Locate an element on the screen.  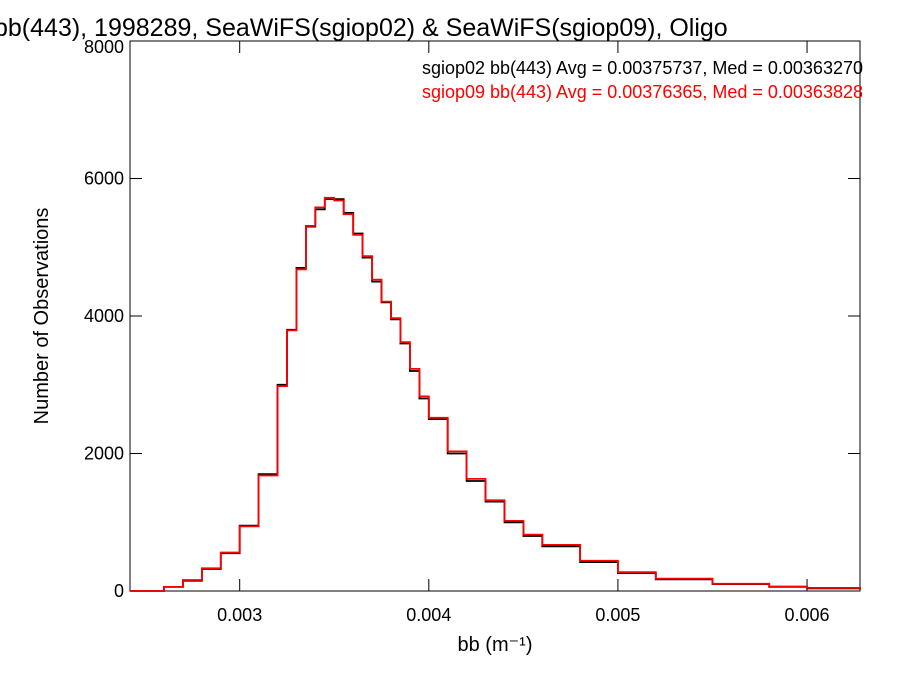
x-tick-label: 0.005 is located at coordinates (617, 615).